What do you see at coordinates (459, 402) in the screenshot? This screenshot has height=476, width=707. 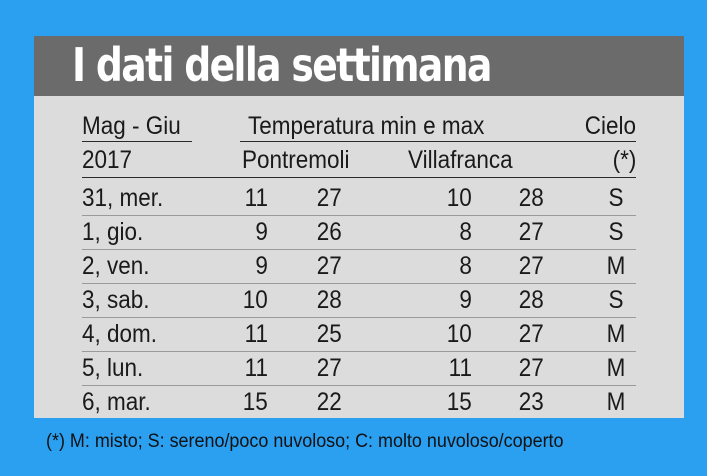 I see `row-villafranca-min: 15` at bounding box center [459, 402].